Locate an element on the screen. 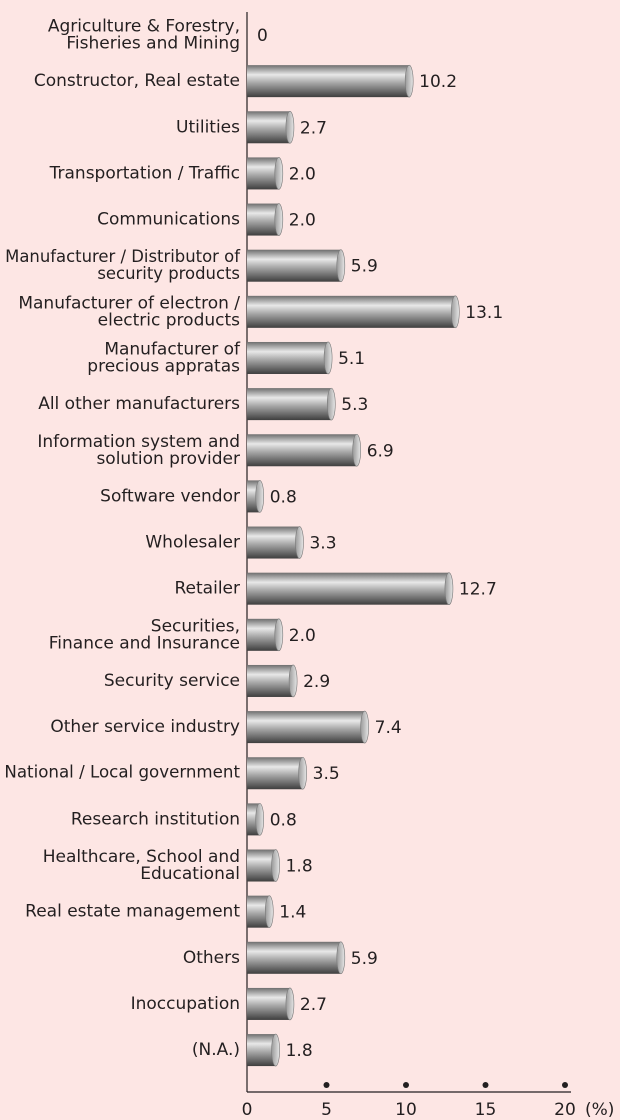 The height and width of the screenshot is (1120, 620). value-label: 6.9 is located at coordinates (380, 451).